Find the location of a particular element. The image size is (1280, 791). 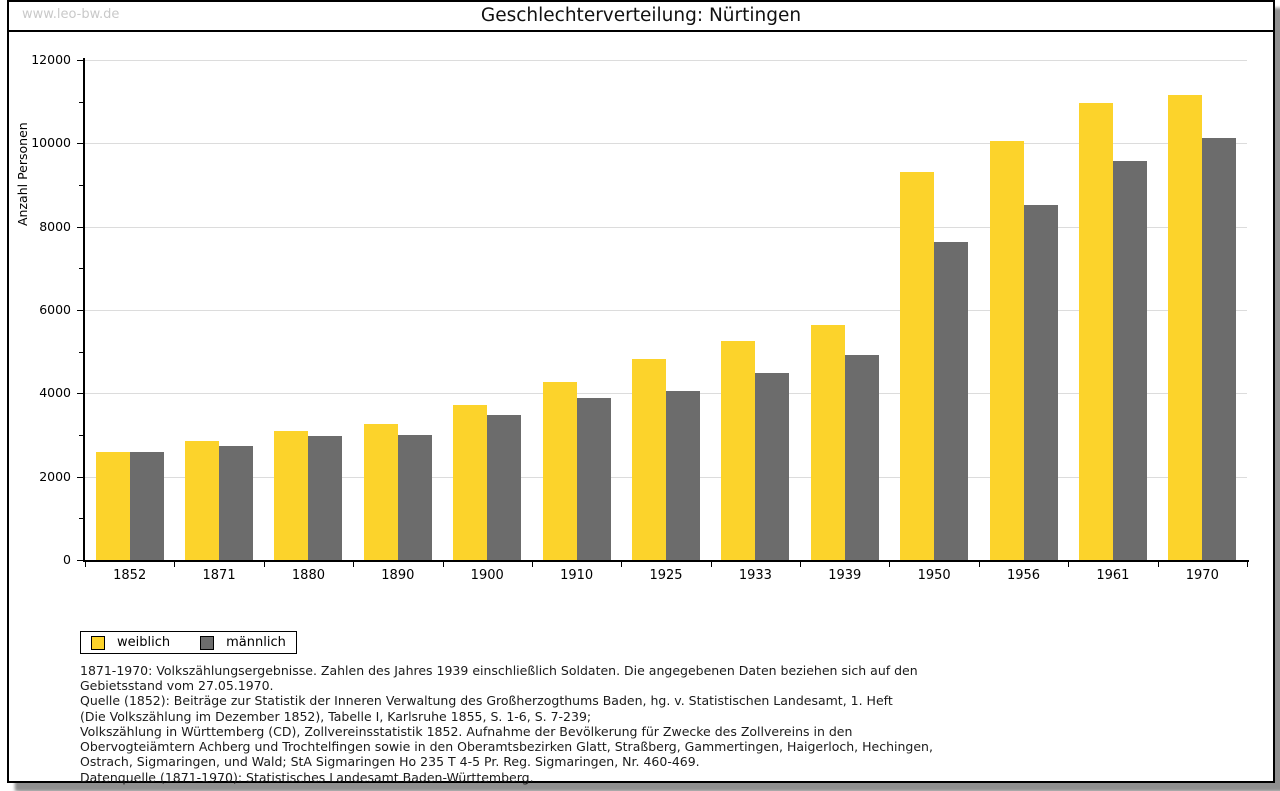

watermark: www.leo-bw.de is located at coordinates (71, 14).